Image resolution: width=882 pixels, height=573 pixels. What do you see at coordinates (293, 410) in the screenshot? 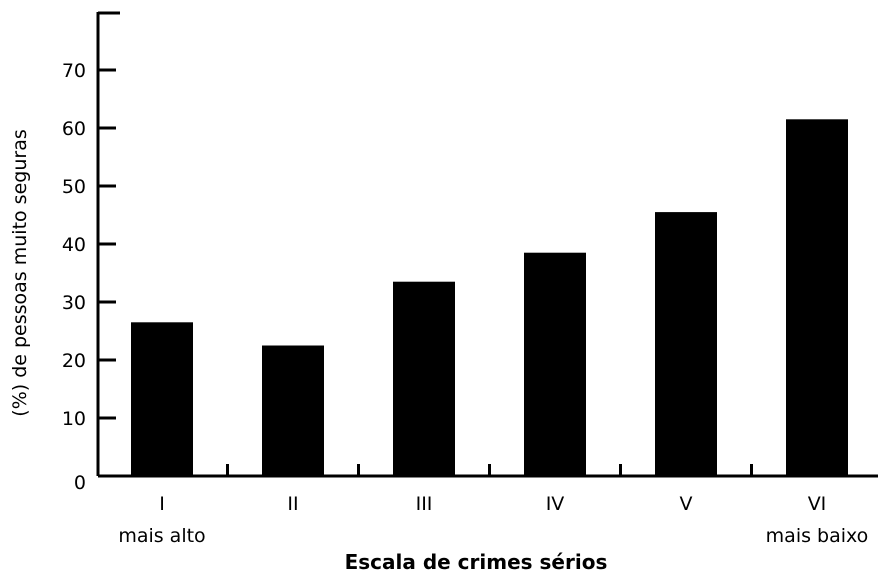
I see `bar-ii` at bounding box center [293, 410].